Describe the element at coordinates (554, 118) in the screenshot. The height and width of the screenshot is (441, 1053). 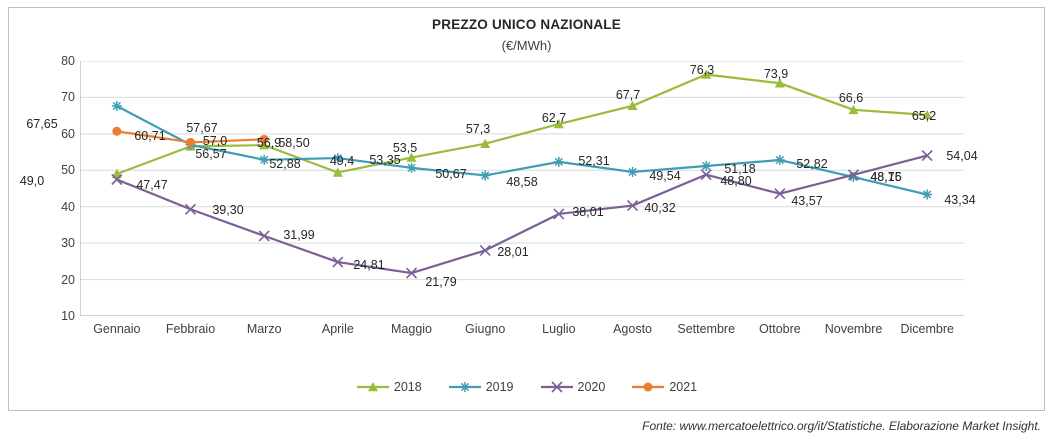
I see `data-label: 62,7` at that location.